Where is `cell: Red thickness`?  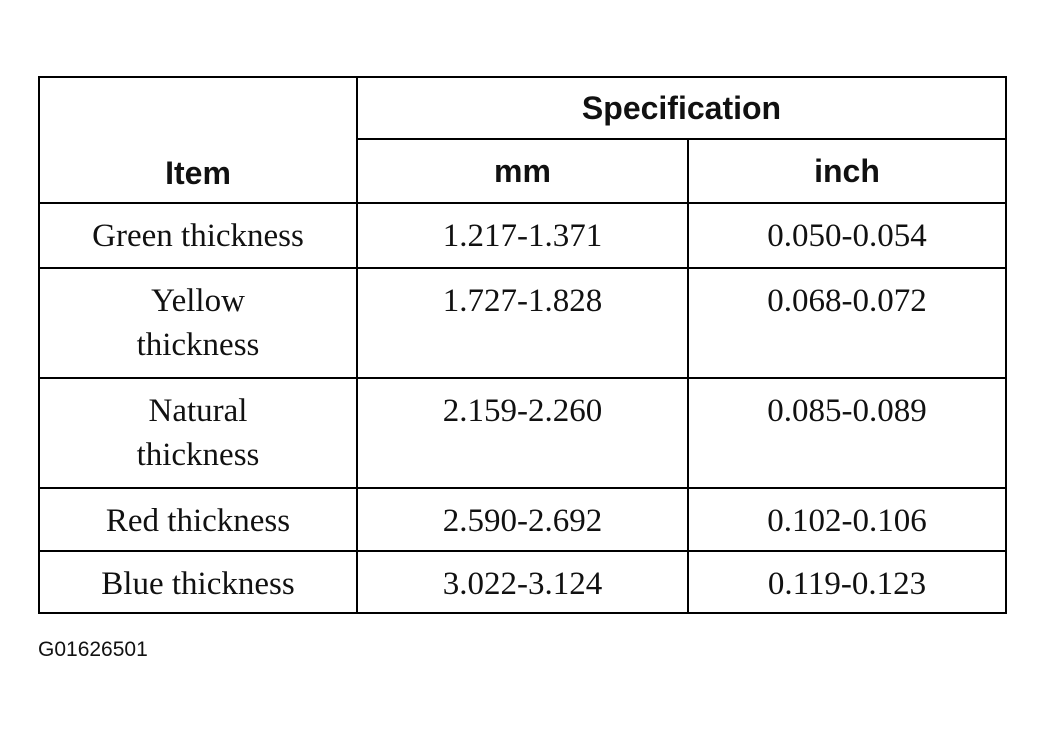 cell: Red thickness is located at coordinates (198, 519).